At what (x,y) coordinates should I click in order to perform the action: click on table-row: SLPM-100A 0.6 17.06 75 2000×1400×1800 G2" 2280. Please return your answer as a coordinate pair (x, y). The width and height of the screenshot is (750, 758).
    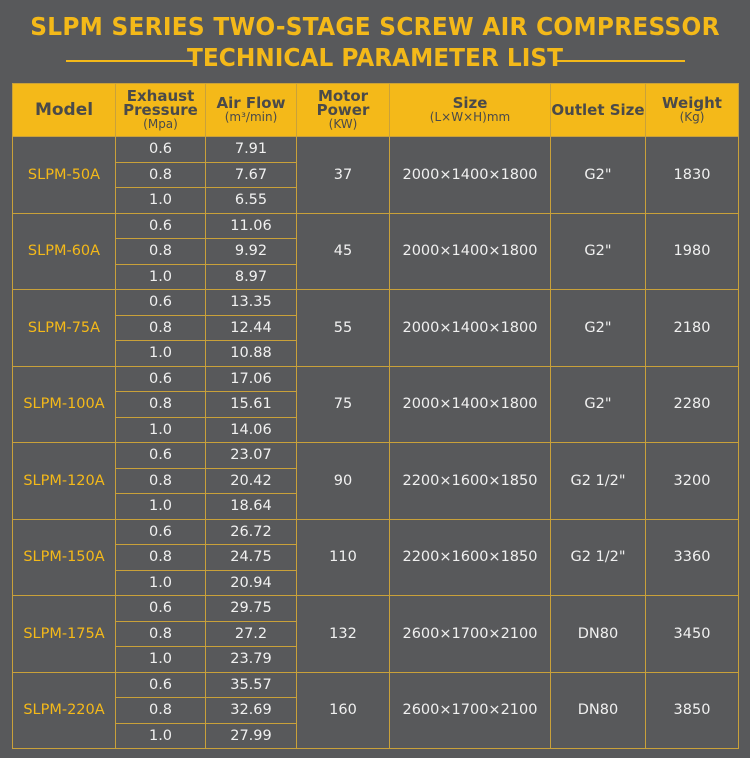
    Looking at the image, I should click on (375, 404).